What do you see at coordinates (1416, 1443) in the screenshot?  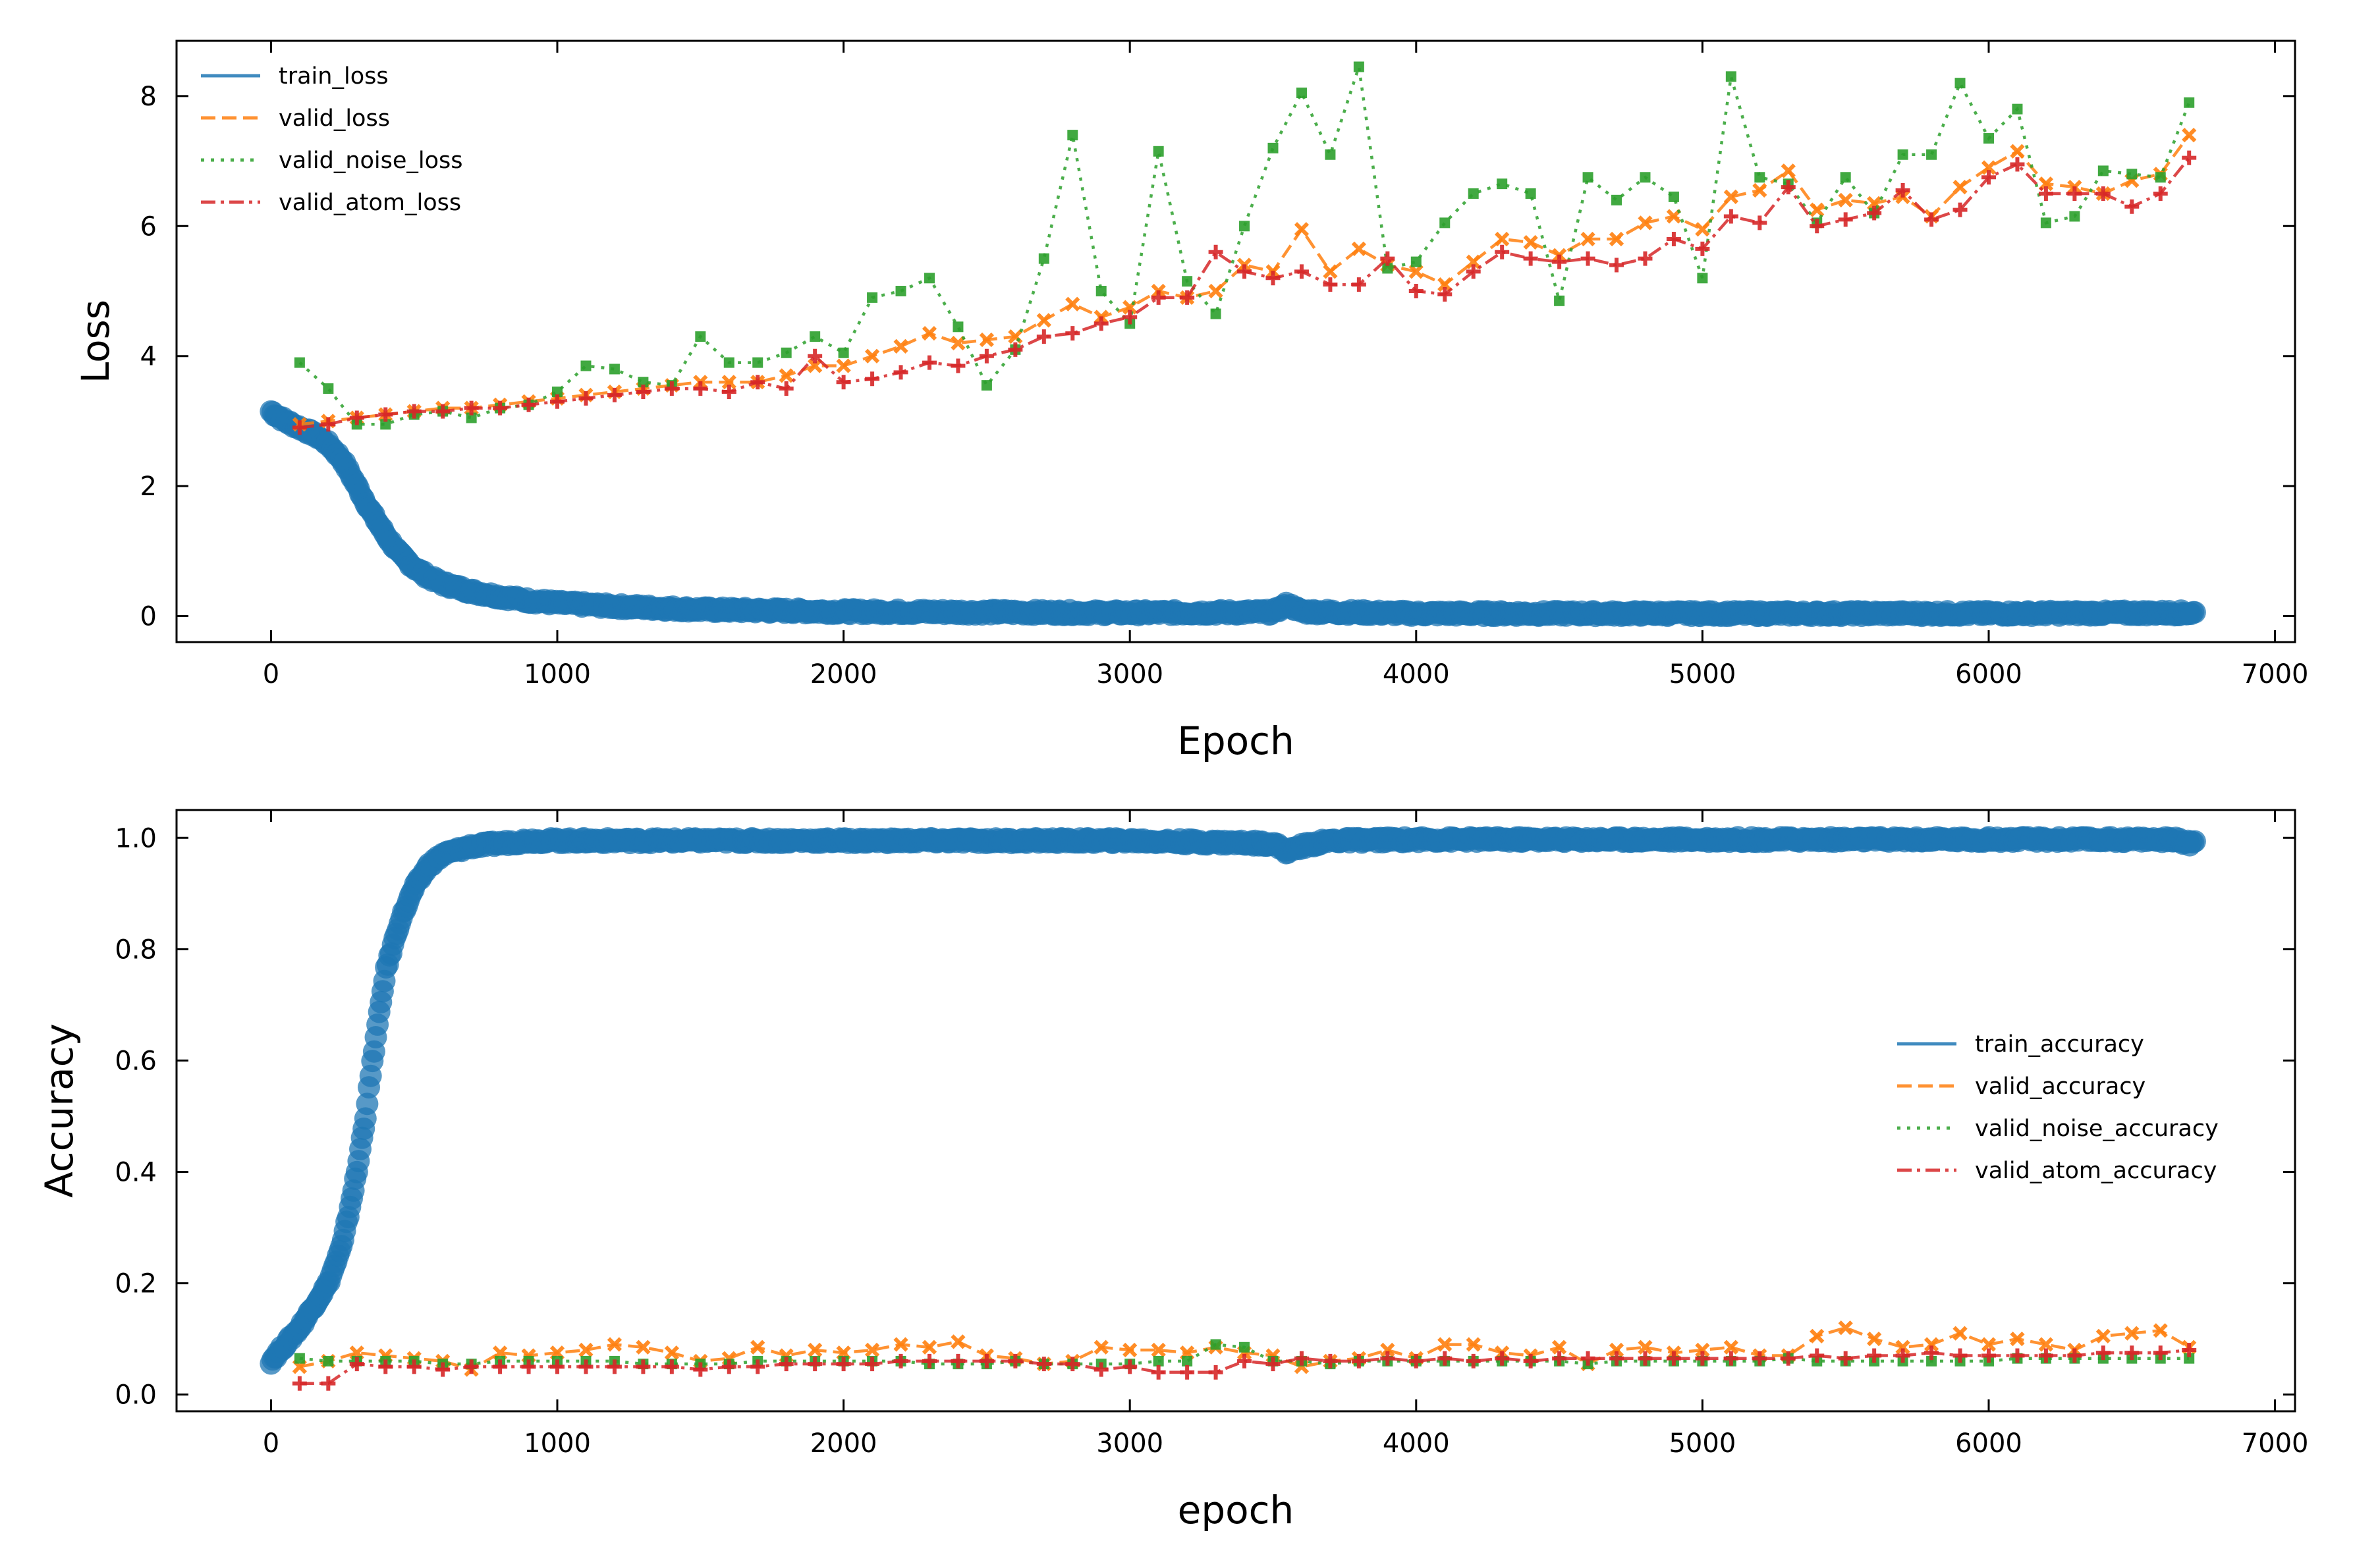 I see `x-tick-label: 4000` at bounding box center [1416, 1443].